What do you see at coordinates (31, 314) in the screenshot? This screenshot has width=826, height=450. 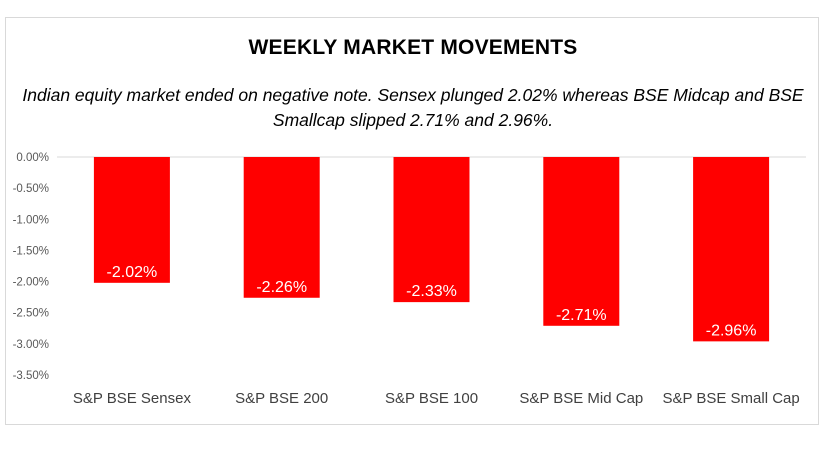 I see `y-tick-label: -2.50%` at bounding box center [31, 314].